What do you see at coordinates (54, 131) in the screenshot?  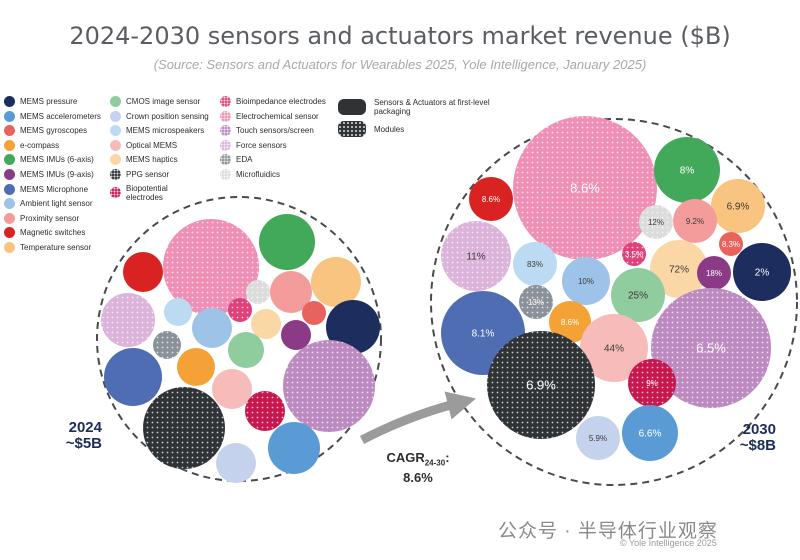 I see `legend-label: MEMS gyroscopes` at bounding box center [54, 131].